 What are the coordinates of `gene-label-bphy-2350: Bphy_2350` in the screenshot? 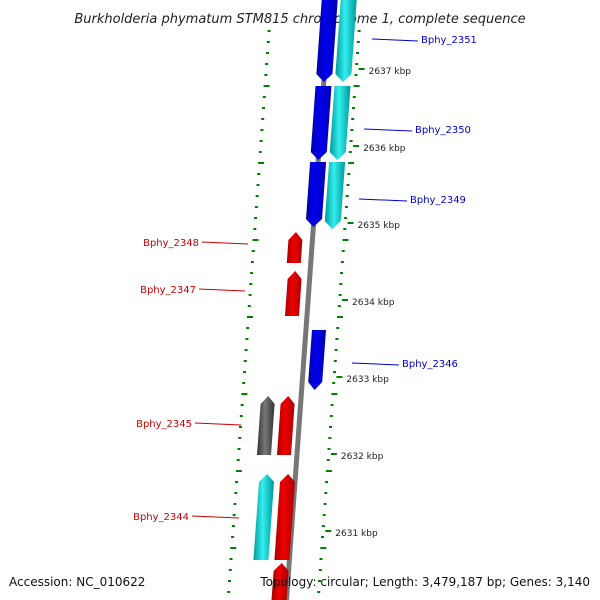 It's located at (443, 130).